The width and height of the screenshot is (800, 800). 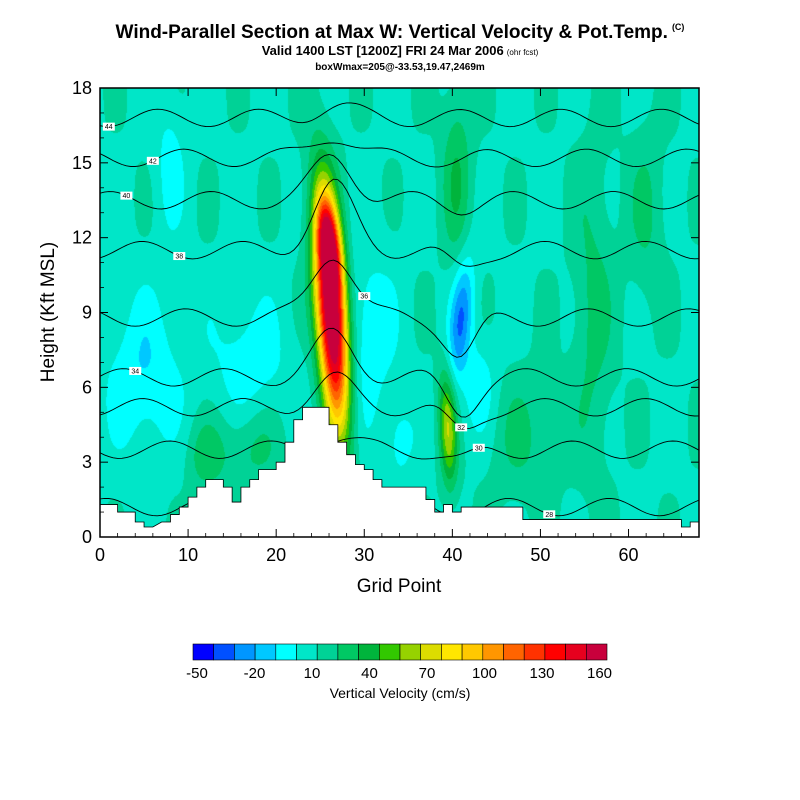 I want to click on max-w-stamp: boxWmax=205@-33.53,19.47,2469m, so click(x=400, y=67).